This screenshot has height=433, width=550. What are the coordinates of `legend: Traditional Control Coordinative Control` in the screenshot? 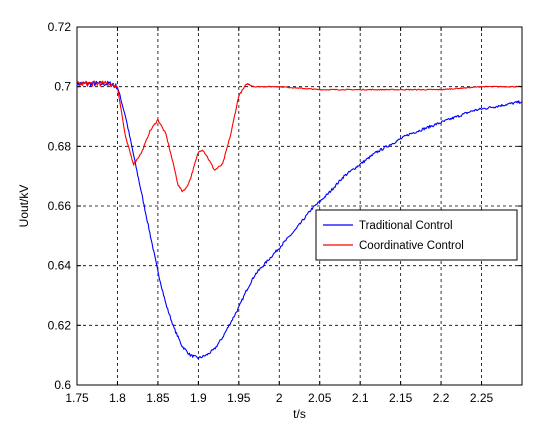 It's located at (416, 235).